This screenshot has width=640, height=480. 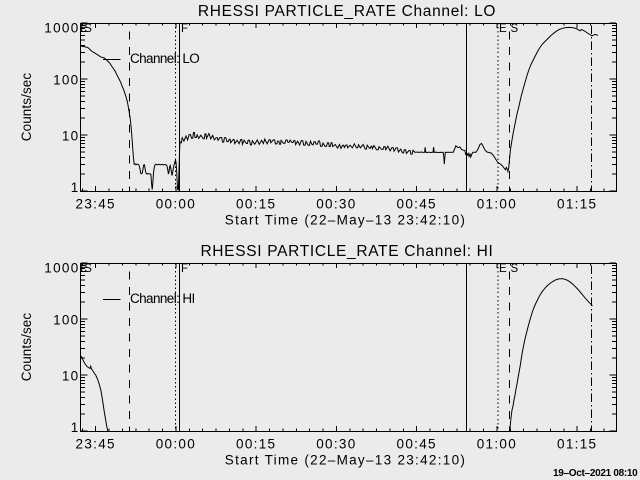 I want to click on svg-text:RHESSI PARTICLE_RATE Channel:: RHESSI PARTICLE_RATE Channel: HI, so click(x=346, y=251).